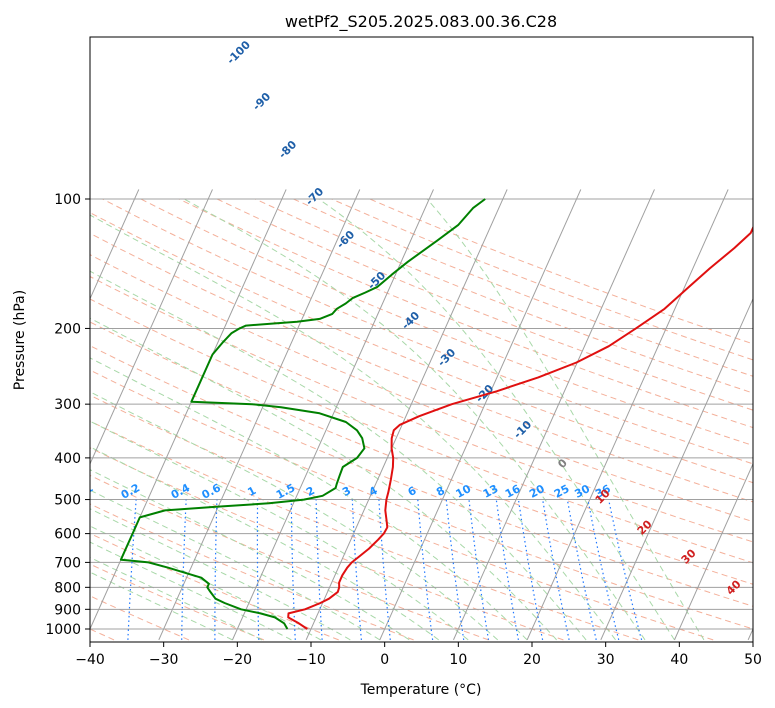 The image size is (775, 708). What do you see at coordinates (67, 501) in the screenshot?
I see `y-tick-label: 500` at bounding box center [67, 501].